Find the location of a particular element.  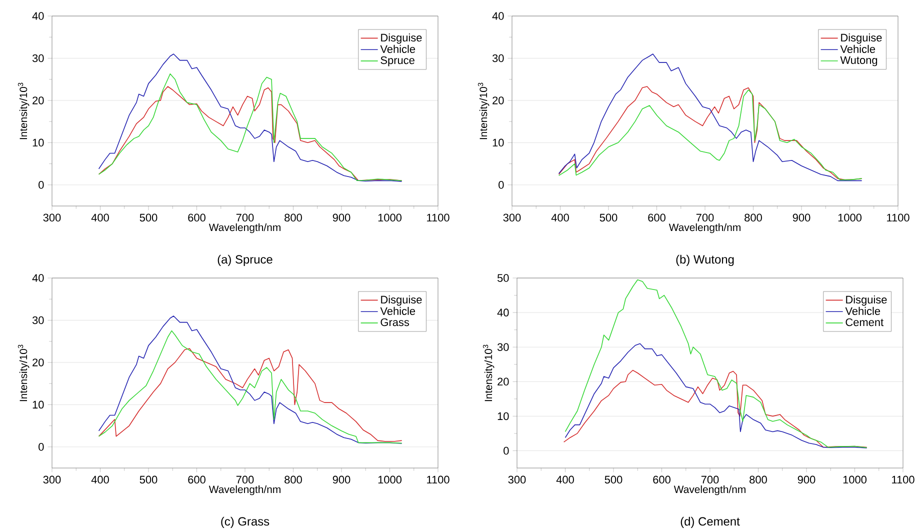

legend-label: Wutong is located at coordinates (859, 61).